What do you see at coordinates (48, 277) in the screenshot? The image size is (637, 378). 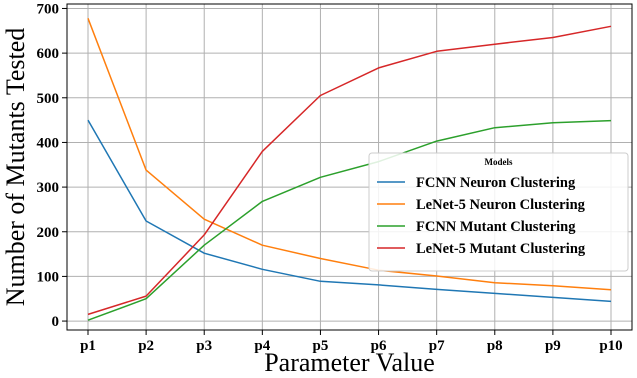 I see `y-tick-label: 100` at bounding box center [48, 277].